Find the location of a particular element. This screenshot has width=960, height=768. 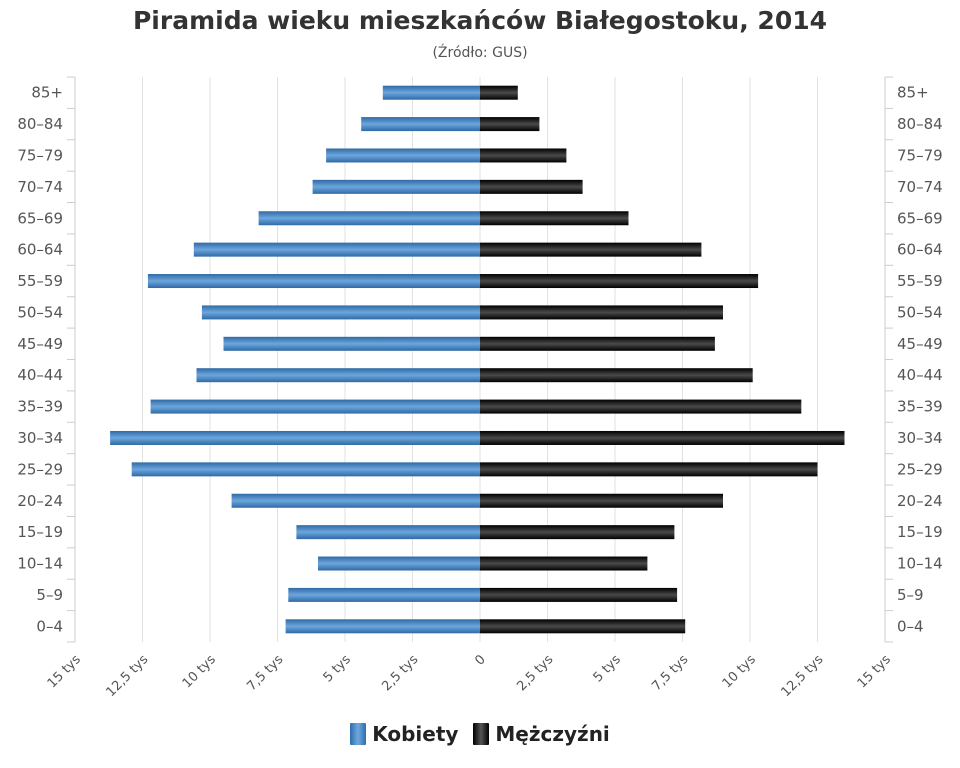

y-category-label-right: 70–74 is located at coordinates (920, 187).